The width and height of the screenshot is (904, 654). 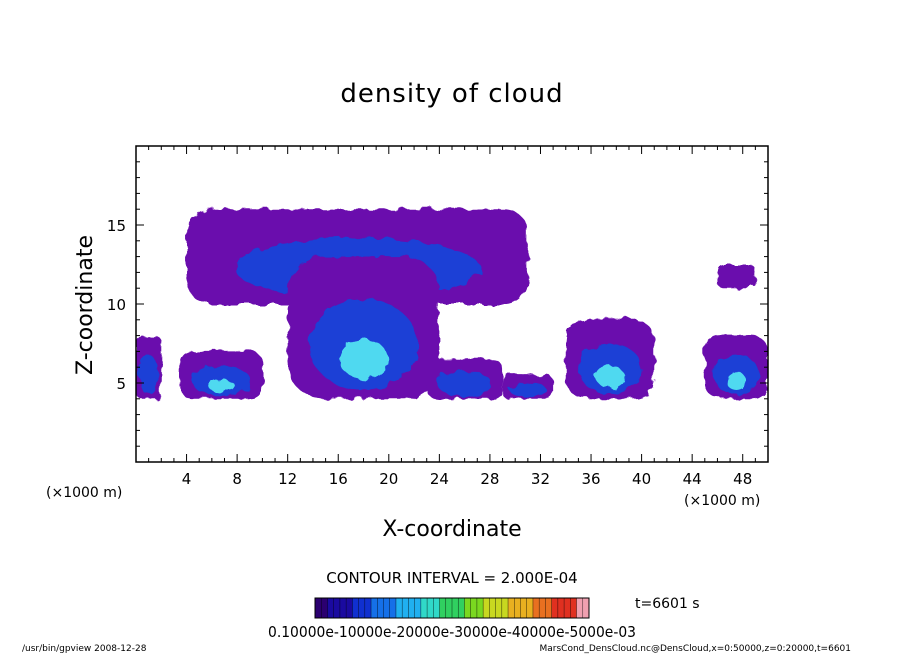 What do you see at coordinates (84, 649) in the screenshot?
I see `footer-left: /usr/bin/gpview 2008-12-28` at bounding box center [84, 649].